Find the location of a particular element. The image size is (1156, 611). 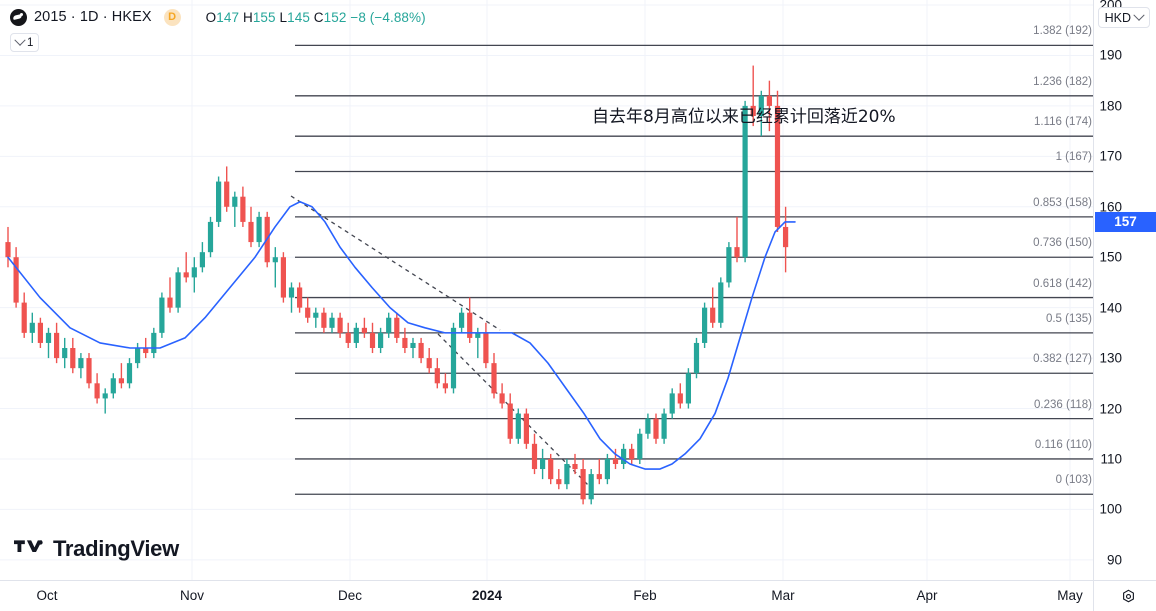

price-axis-tick: 150 is located at coordinates (1110, 257).